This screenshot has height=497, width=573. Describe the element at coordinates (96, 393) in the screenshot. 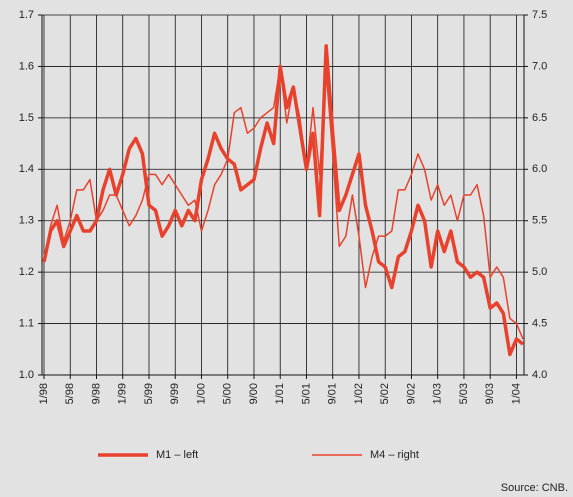

I see `x-tick-label: 9/98` at that location.